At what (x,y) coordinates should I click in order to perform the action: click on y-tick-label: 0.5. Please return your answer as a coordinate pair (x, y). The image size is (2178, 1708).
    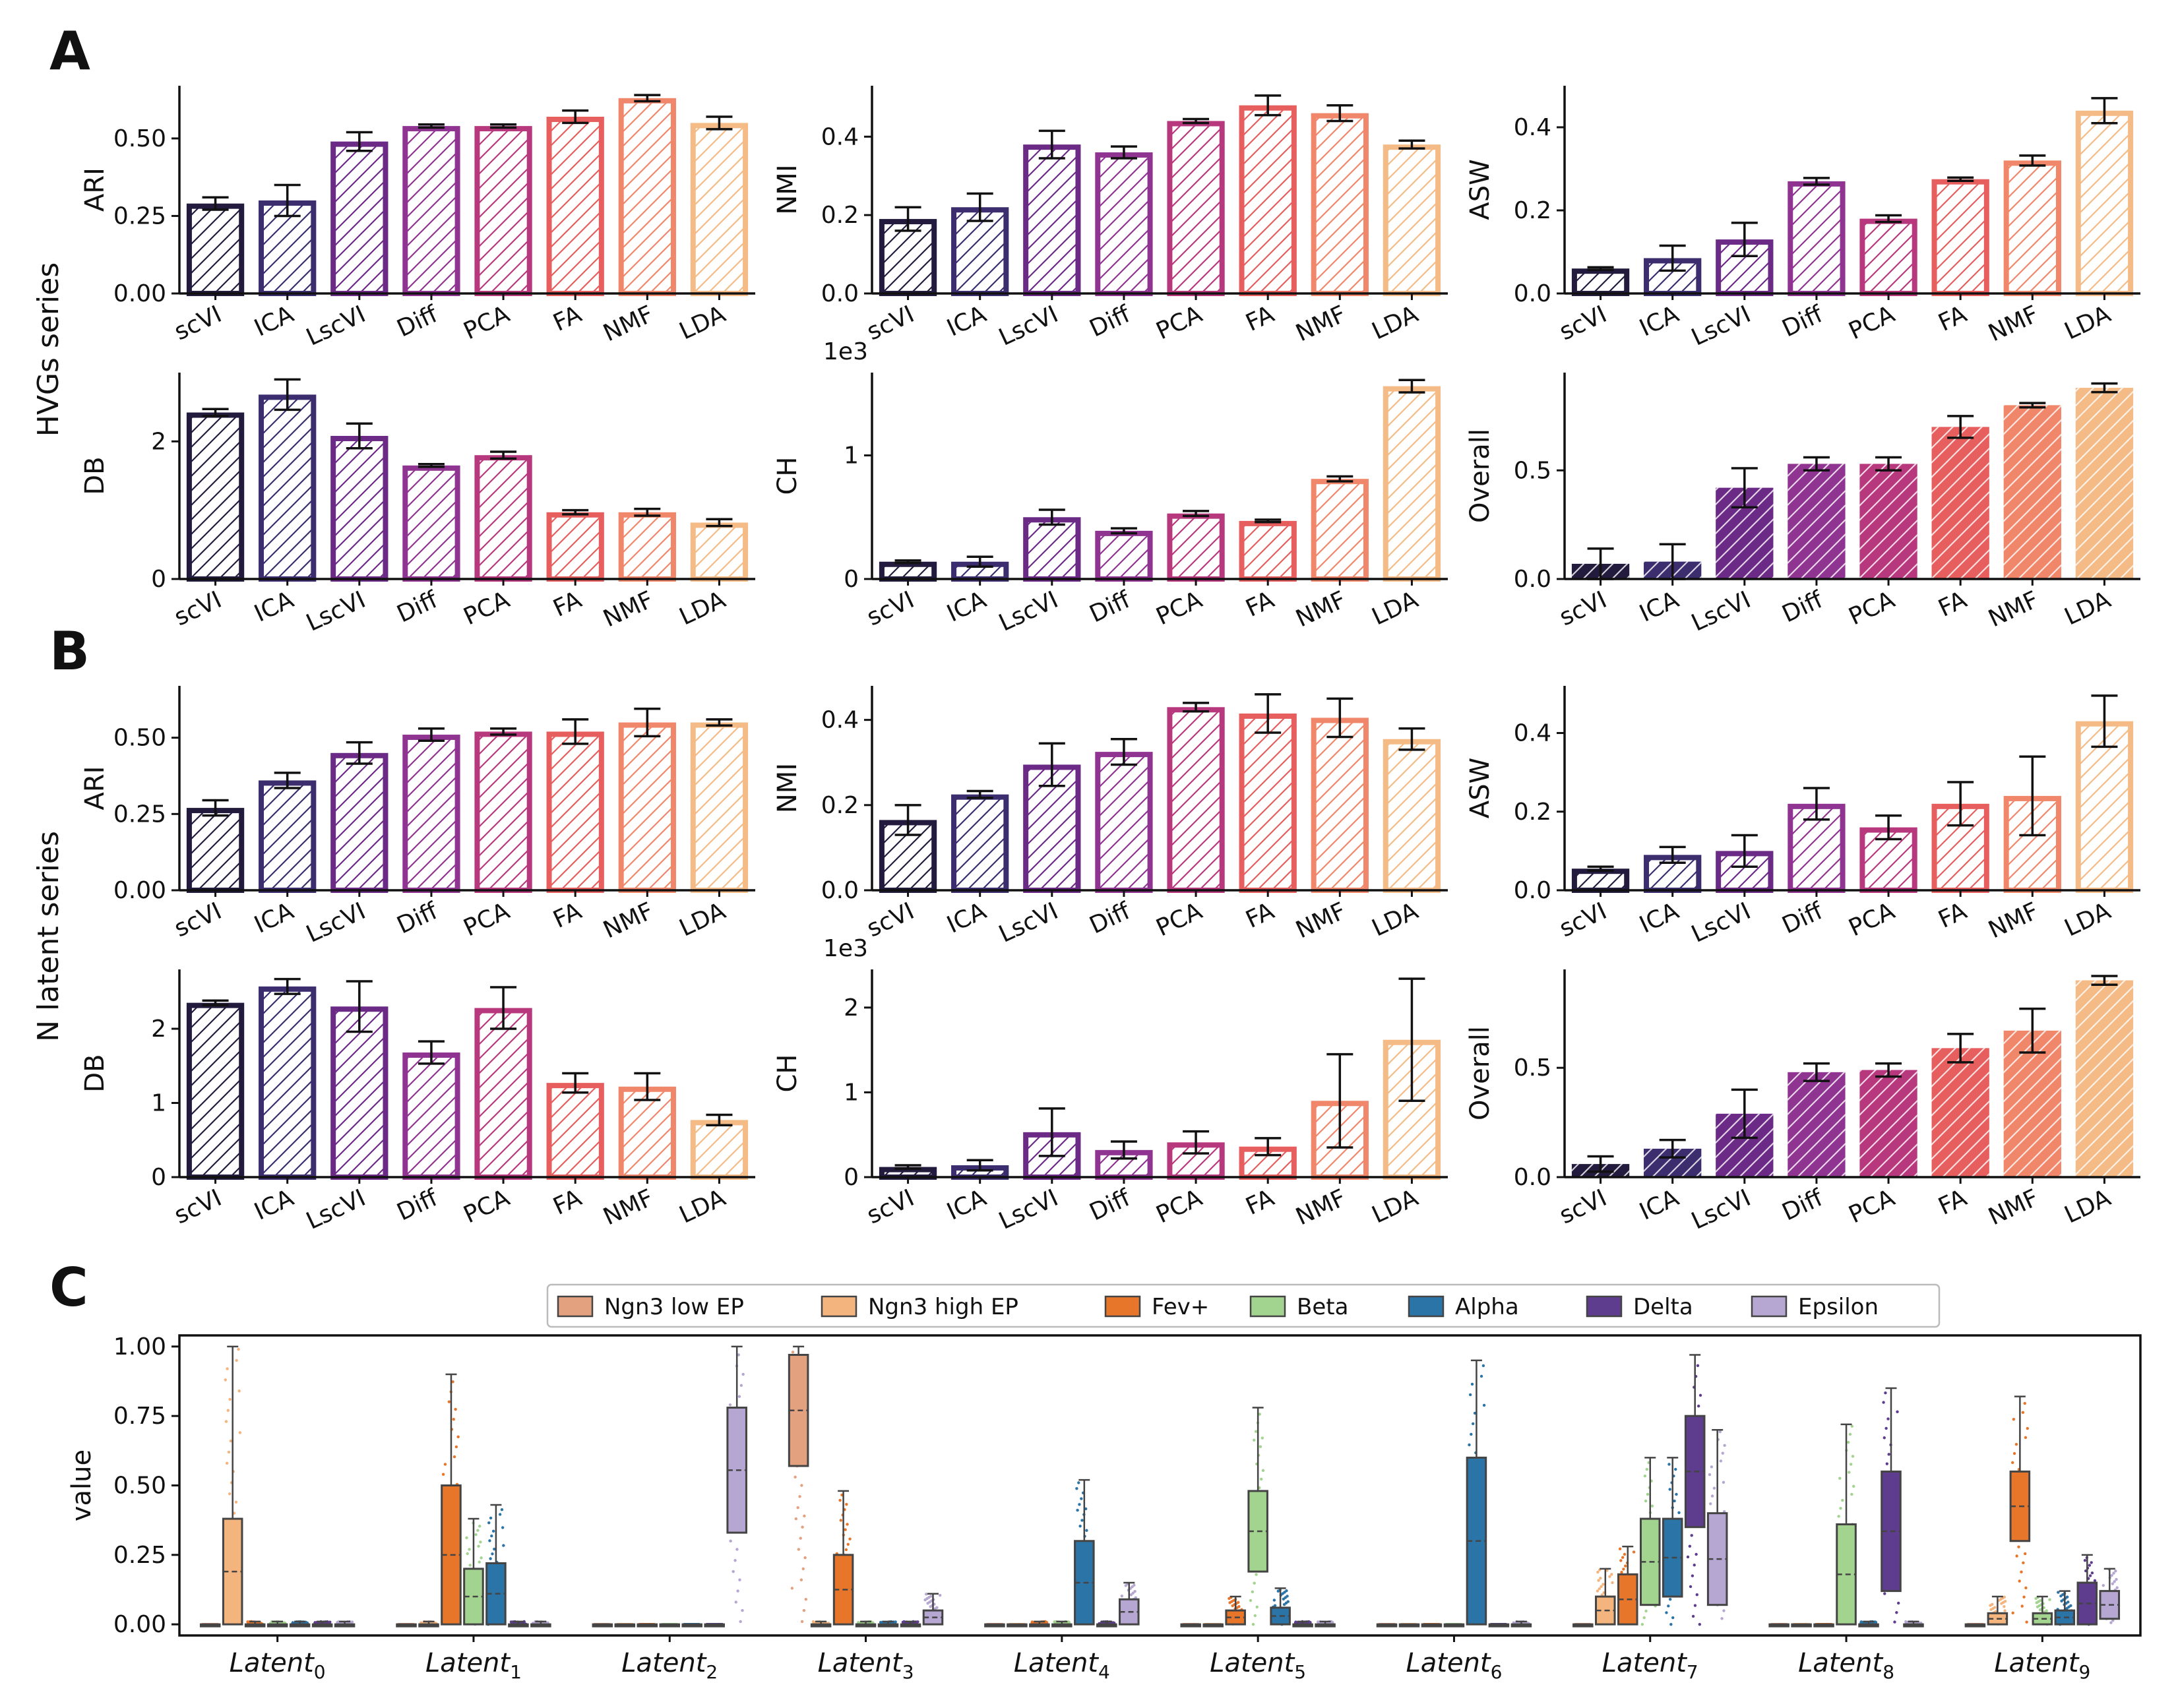
    Looking at the image, I should click on (1533, 1068).